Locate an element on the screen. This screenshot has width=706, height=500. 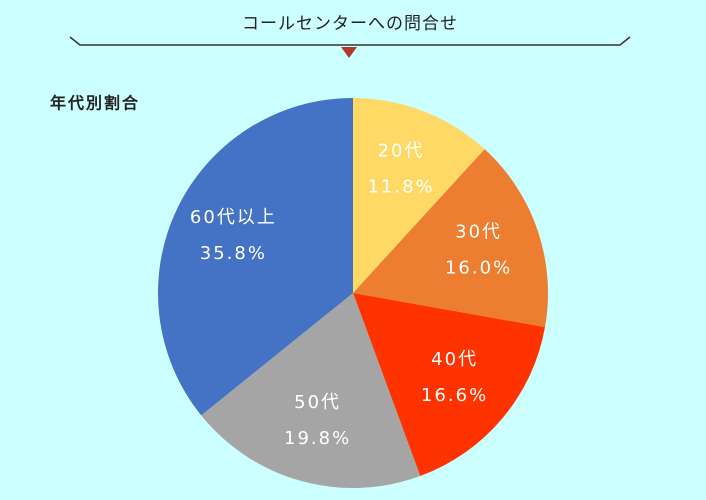
slice-category-label: 30代 is located at coordinates (478, 231).